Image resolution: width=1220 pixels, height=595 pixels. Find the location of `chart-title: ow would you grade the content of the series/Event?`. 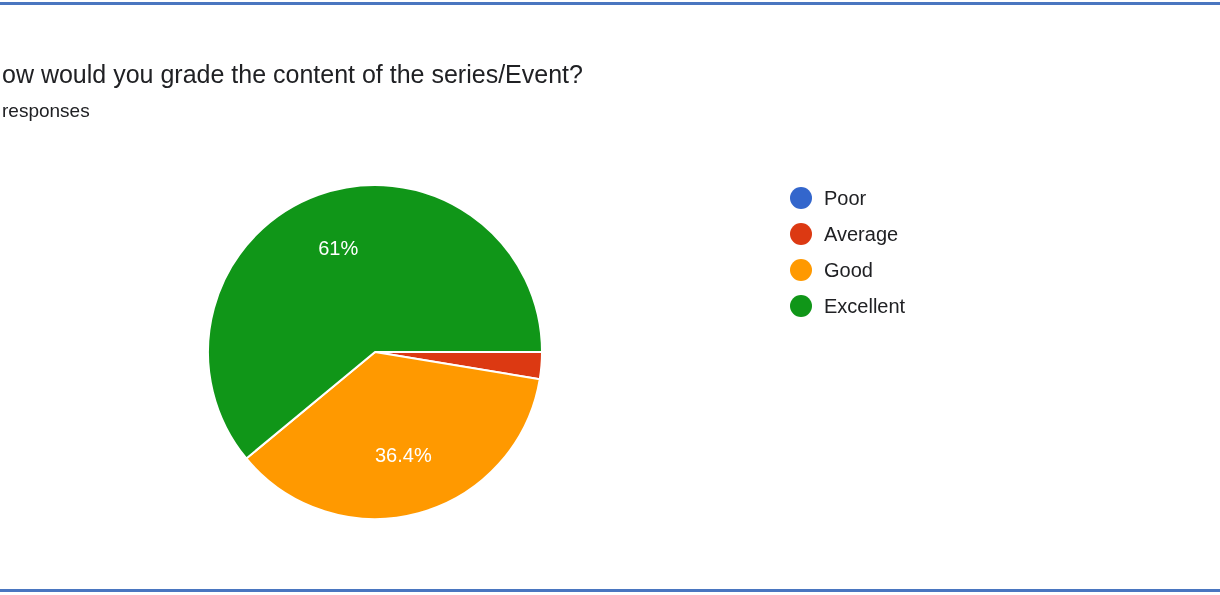

chart-title: ow would you grade the content of the series/Event? is located at coordinates (292, 74).